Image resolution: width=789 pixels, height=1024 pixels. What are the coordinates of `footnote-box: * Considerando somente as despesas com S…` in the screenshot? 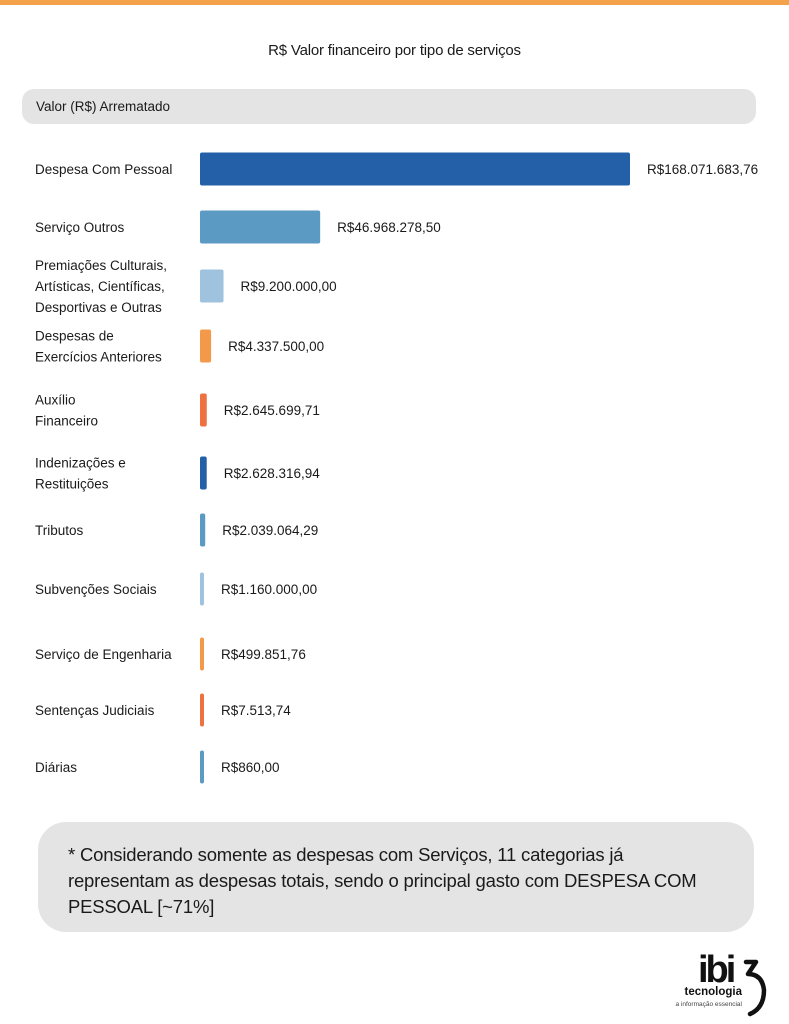 It's located at (396, 877).